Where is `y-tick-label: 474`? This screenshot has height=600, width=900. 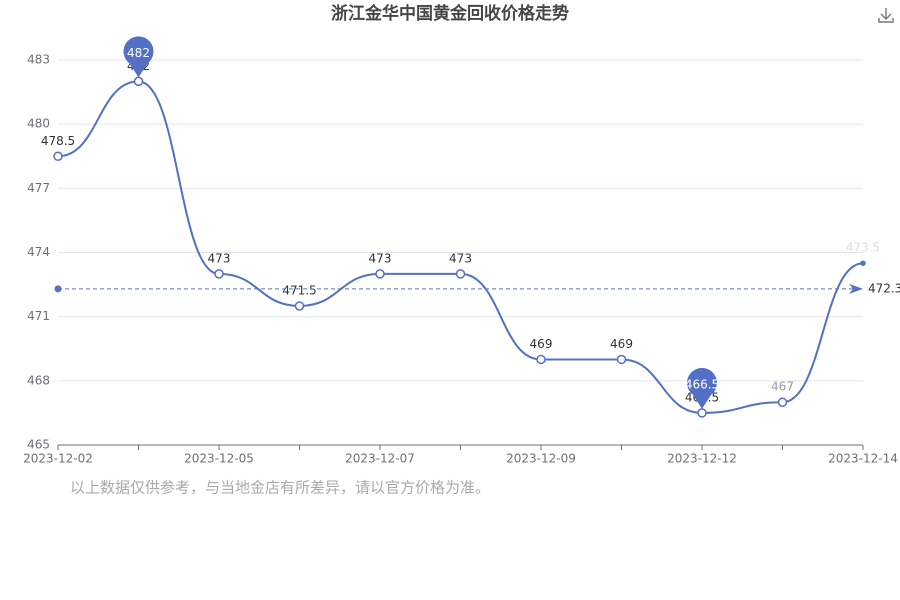
y-tick-label: 474 is located at coordinates (38, 252).